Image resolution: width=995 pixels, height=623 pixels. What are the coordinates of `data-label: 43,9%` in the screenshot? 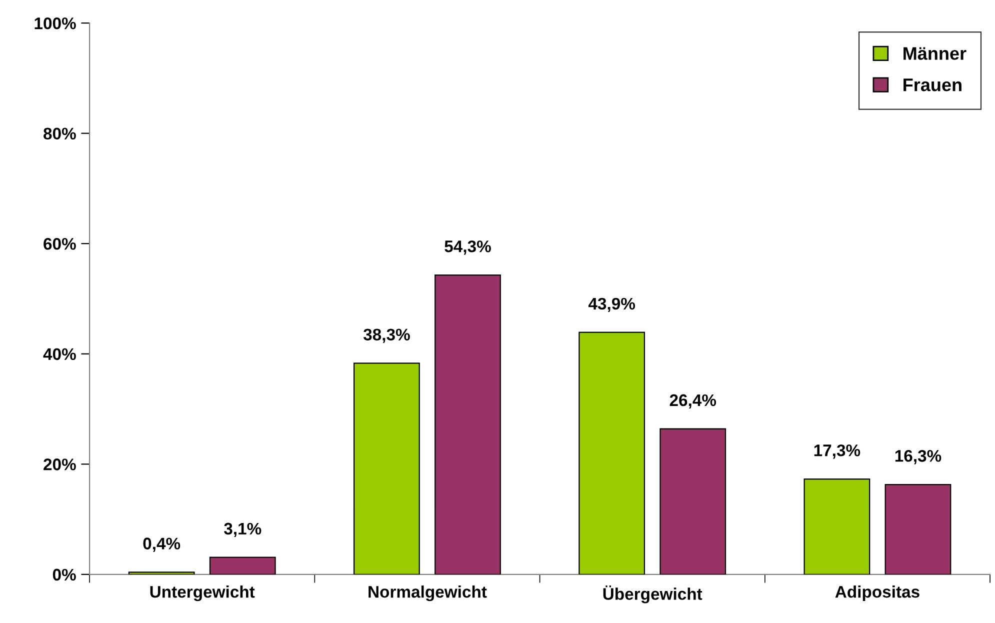 It's located at (612, 305).